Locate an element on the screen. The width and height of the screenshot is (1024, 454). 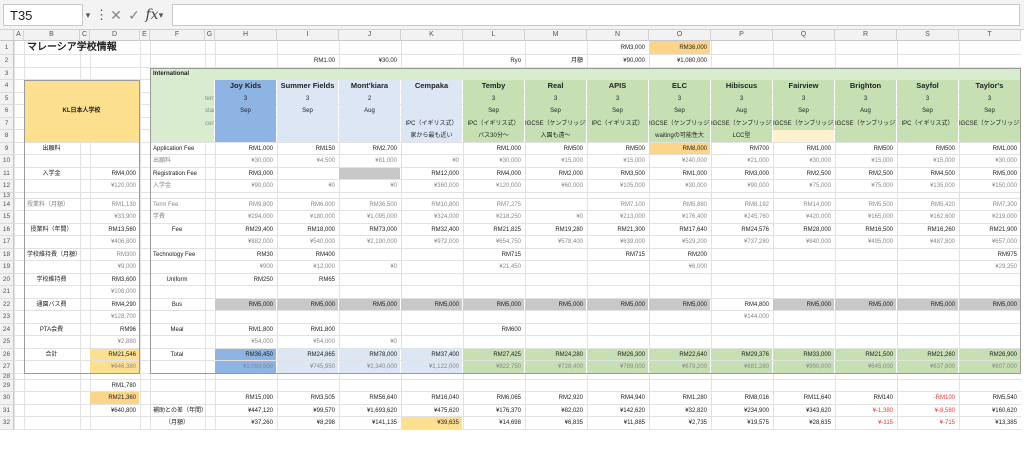
cell-H11: RM3,000 is located at coordinates (260, 173).